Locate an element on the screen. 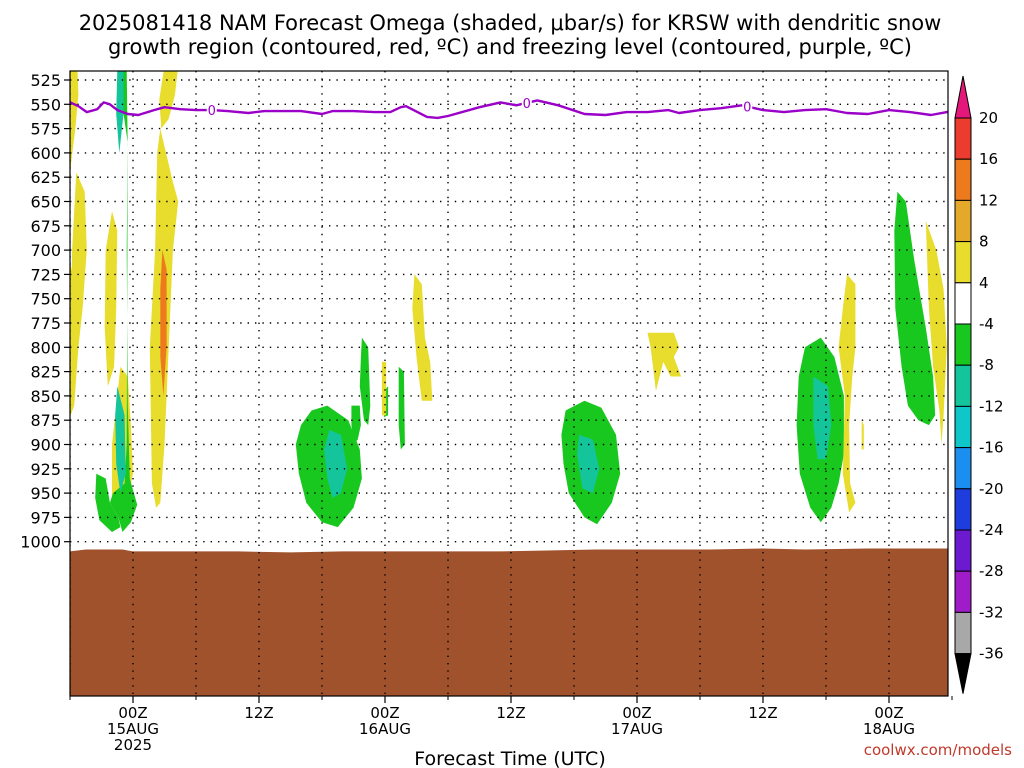  freezing-level-label-2: 0 is located at coordinates (747, 107).